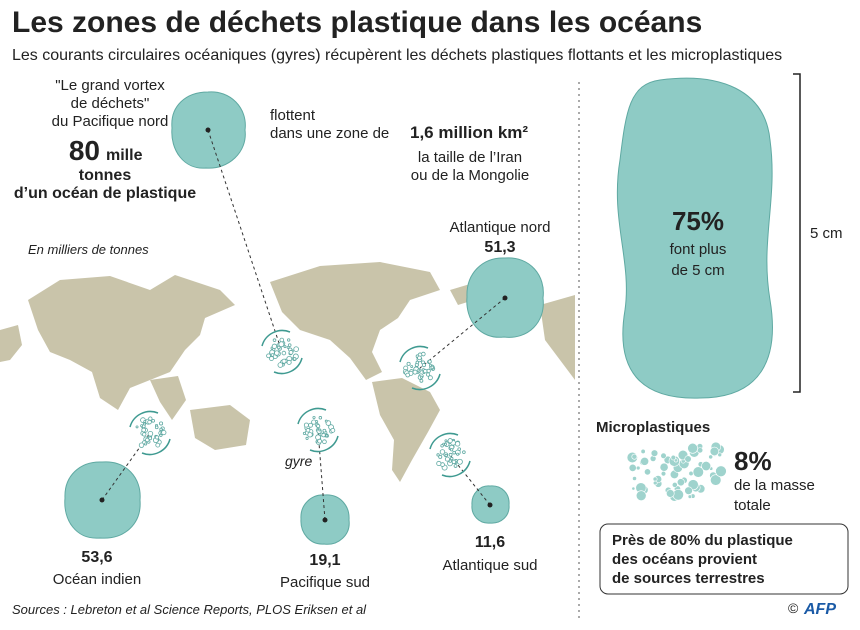  I want to click on area-text: dans une zone de, so click(329, 133).